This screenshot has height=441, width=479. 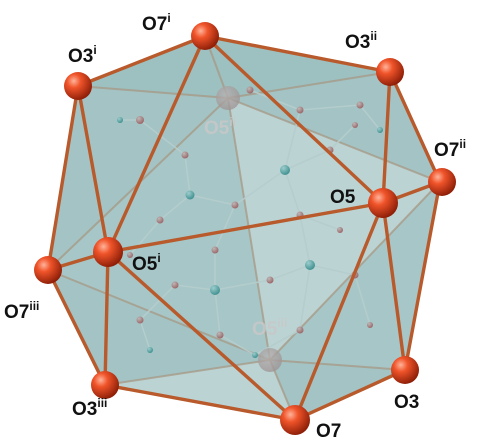 I want to click on atom-o7-iii, so click(x=48, y=270).